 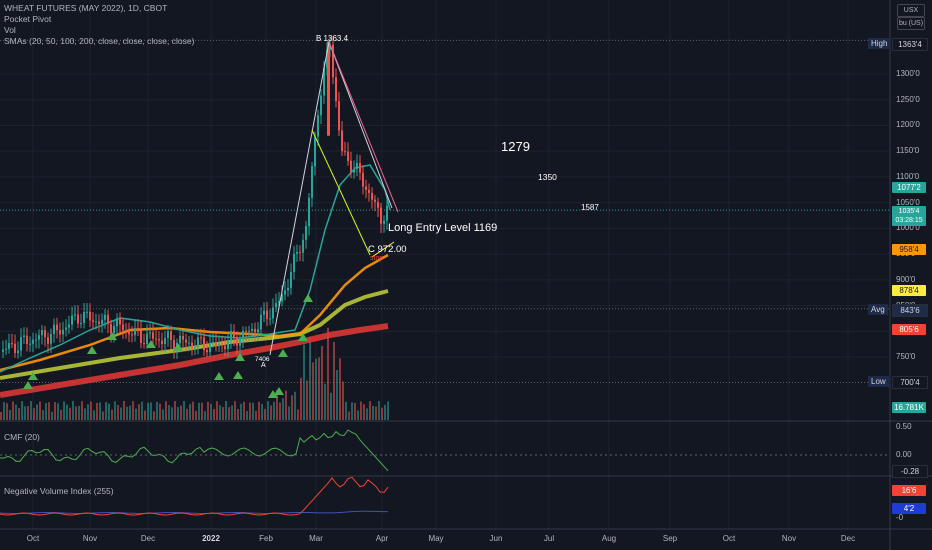 What do you see at coordinates (90, 538) in the screenshot?
I see `time-tick-label: Nov` at bounding box center [90, 538].